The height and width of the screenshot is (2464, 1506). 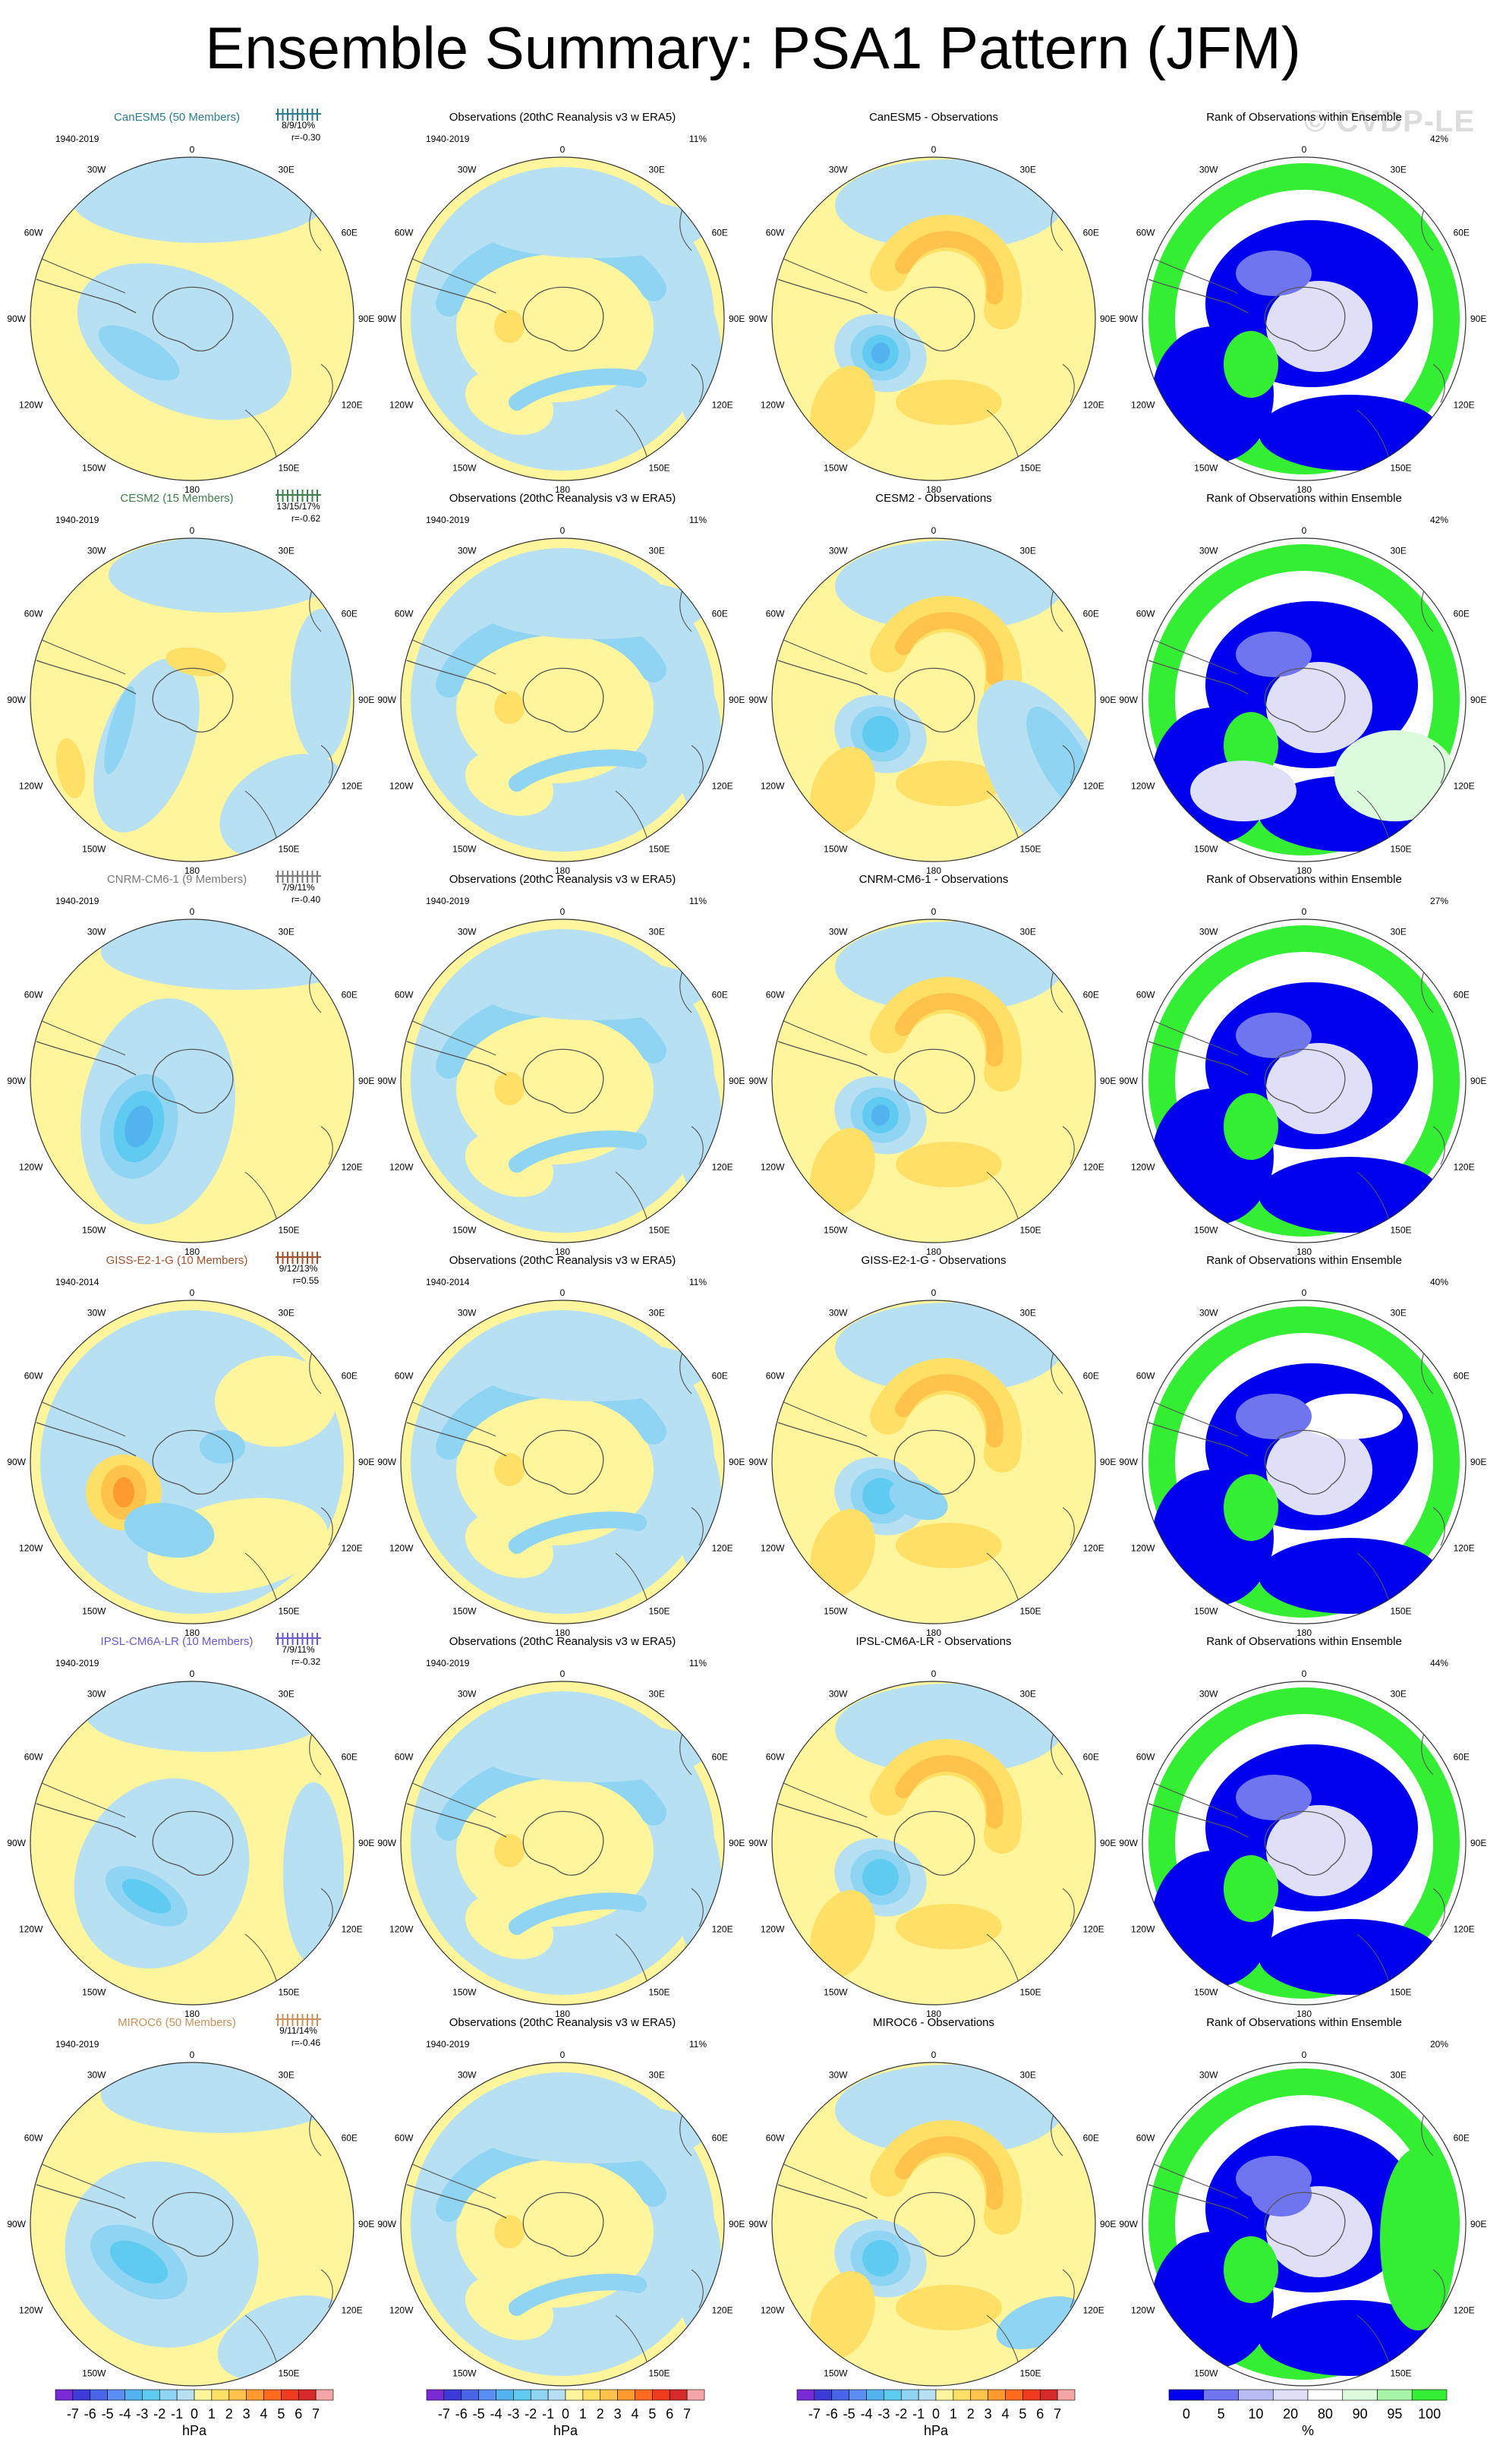 What do you see at coordinates (618, 2414) in the screenshot?
I see `colorbar-tick-label: 3` at bounding box center [618, 2414].